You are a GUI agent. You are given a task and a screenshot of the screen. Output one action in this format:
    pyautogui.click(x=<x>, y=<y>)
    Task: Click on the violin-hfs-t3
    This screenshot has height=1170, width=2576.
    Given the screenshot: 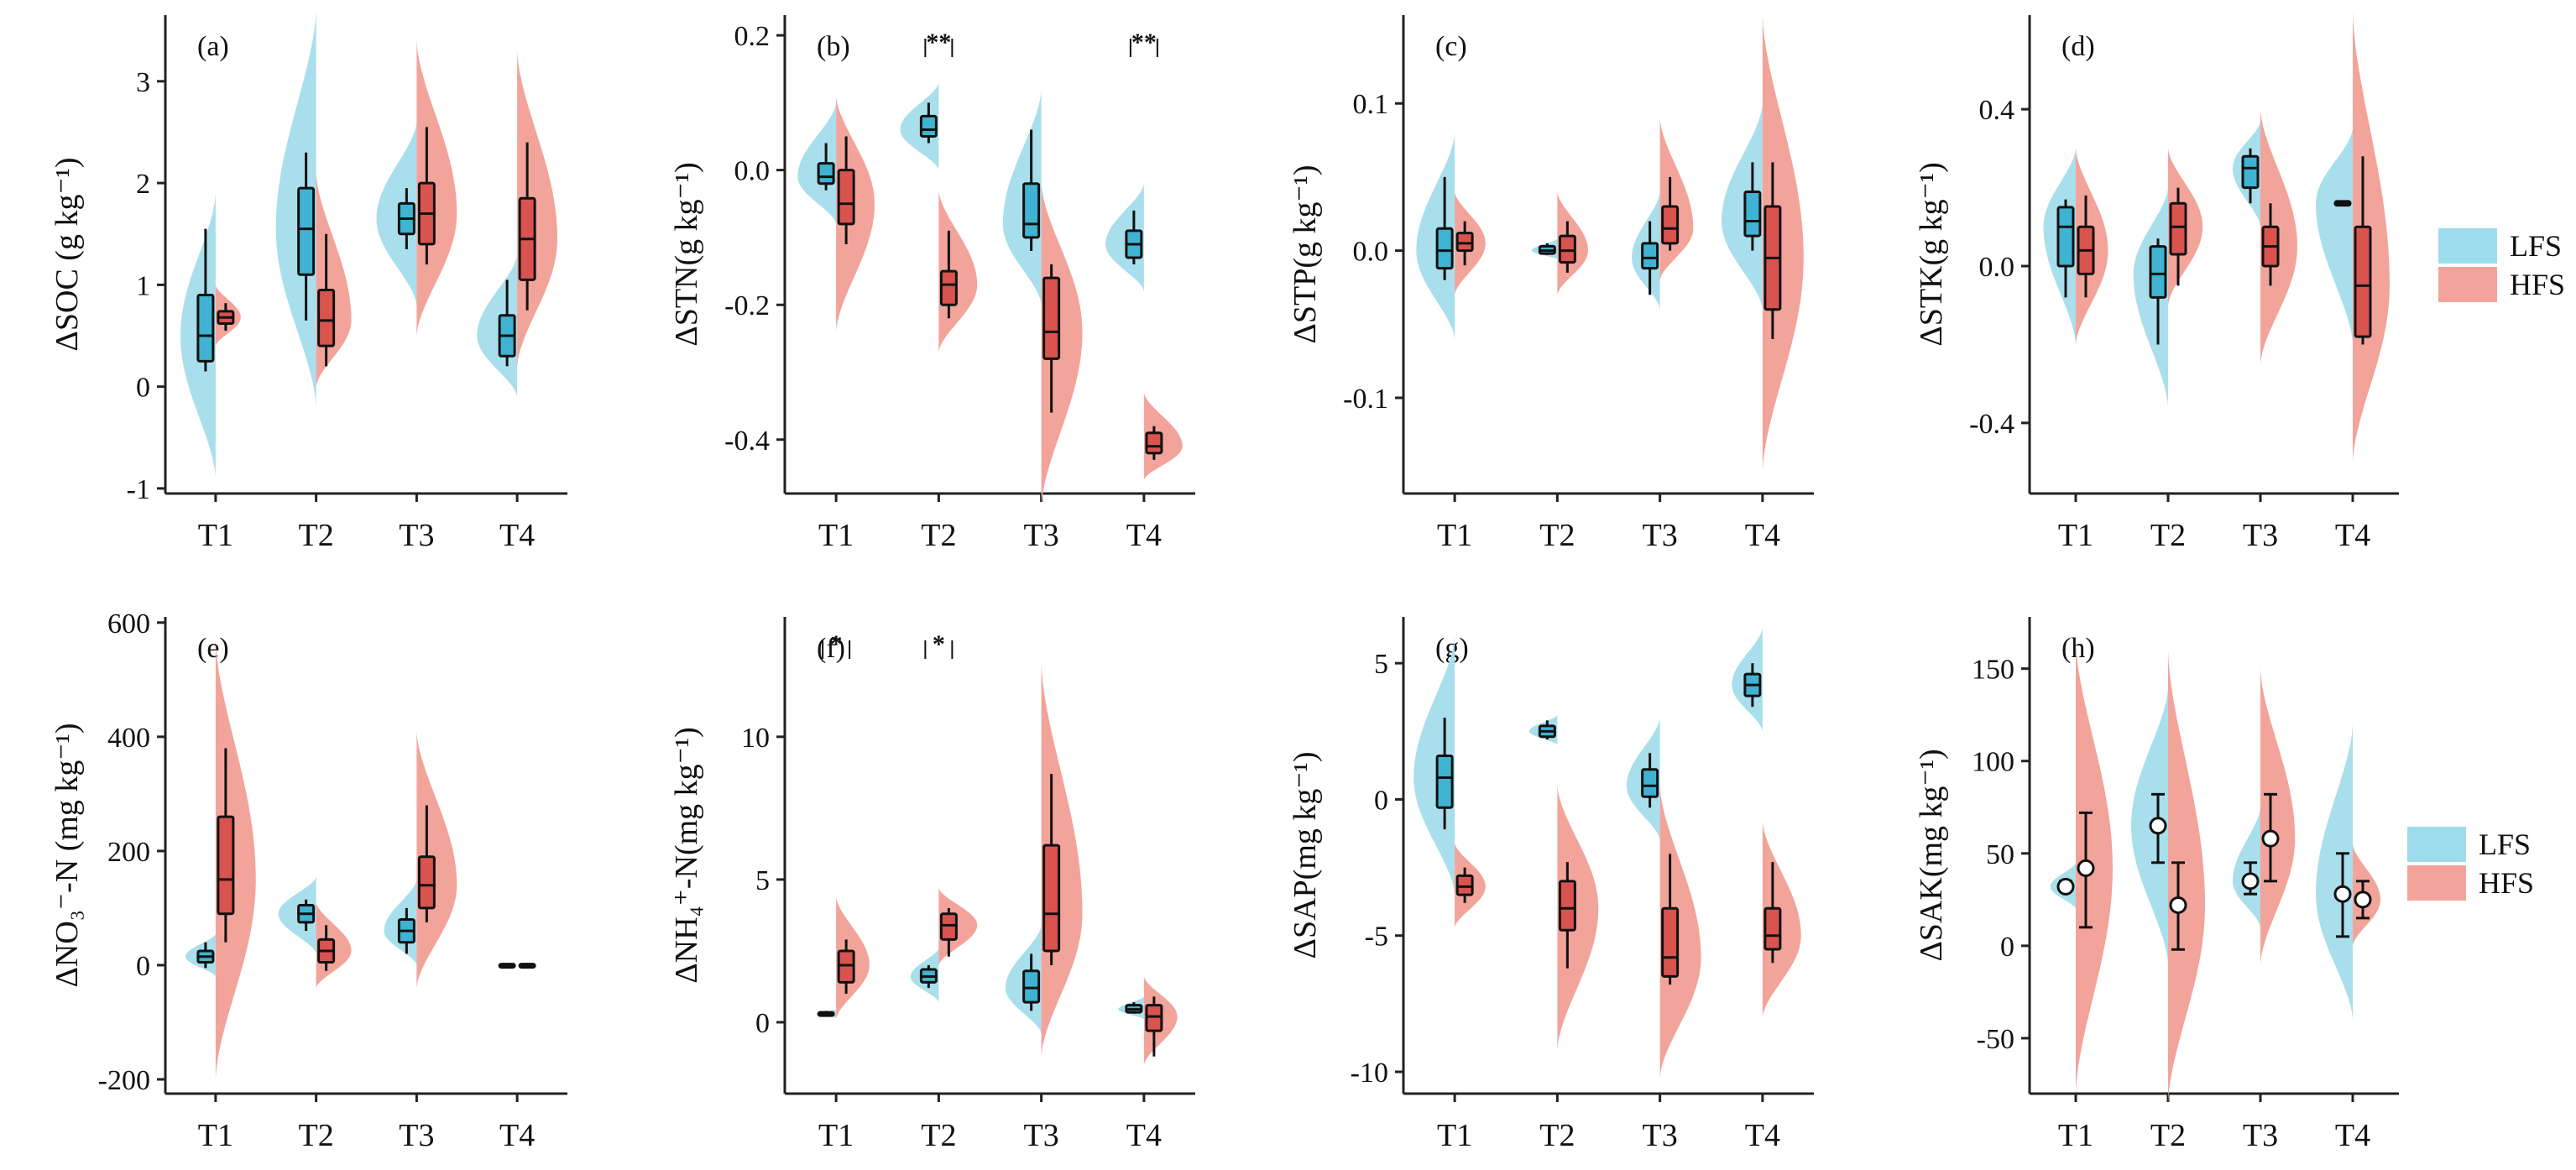 What is the action you would take?
    pyautogui.click(x=1676, y=199)
    